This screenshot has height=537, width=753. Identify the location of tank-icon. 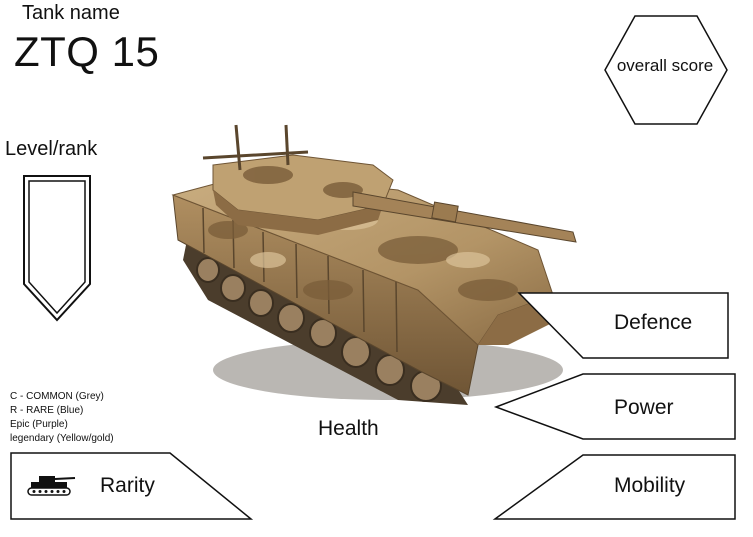
(51, 485).